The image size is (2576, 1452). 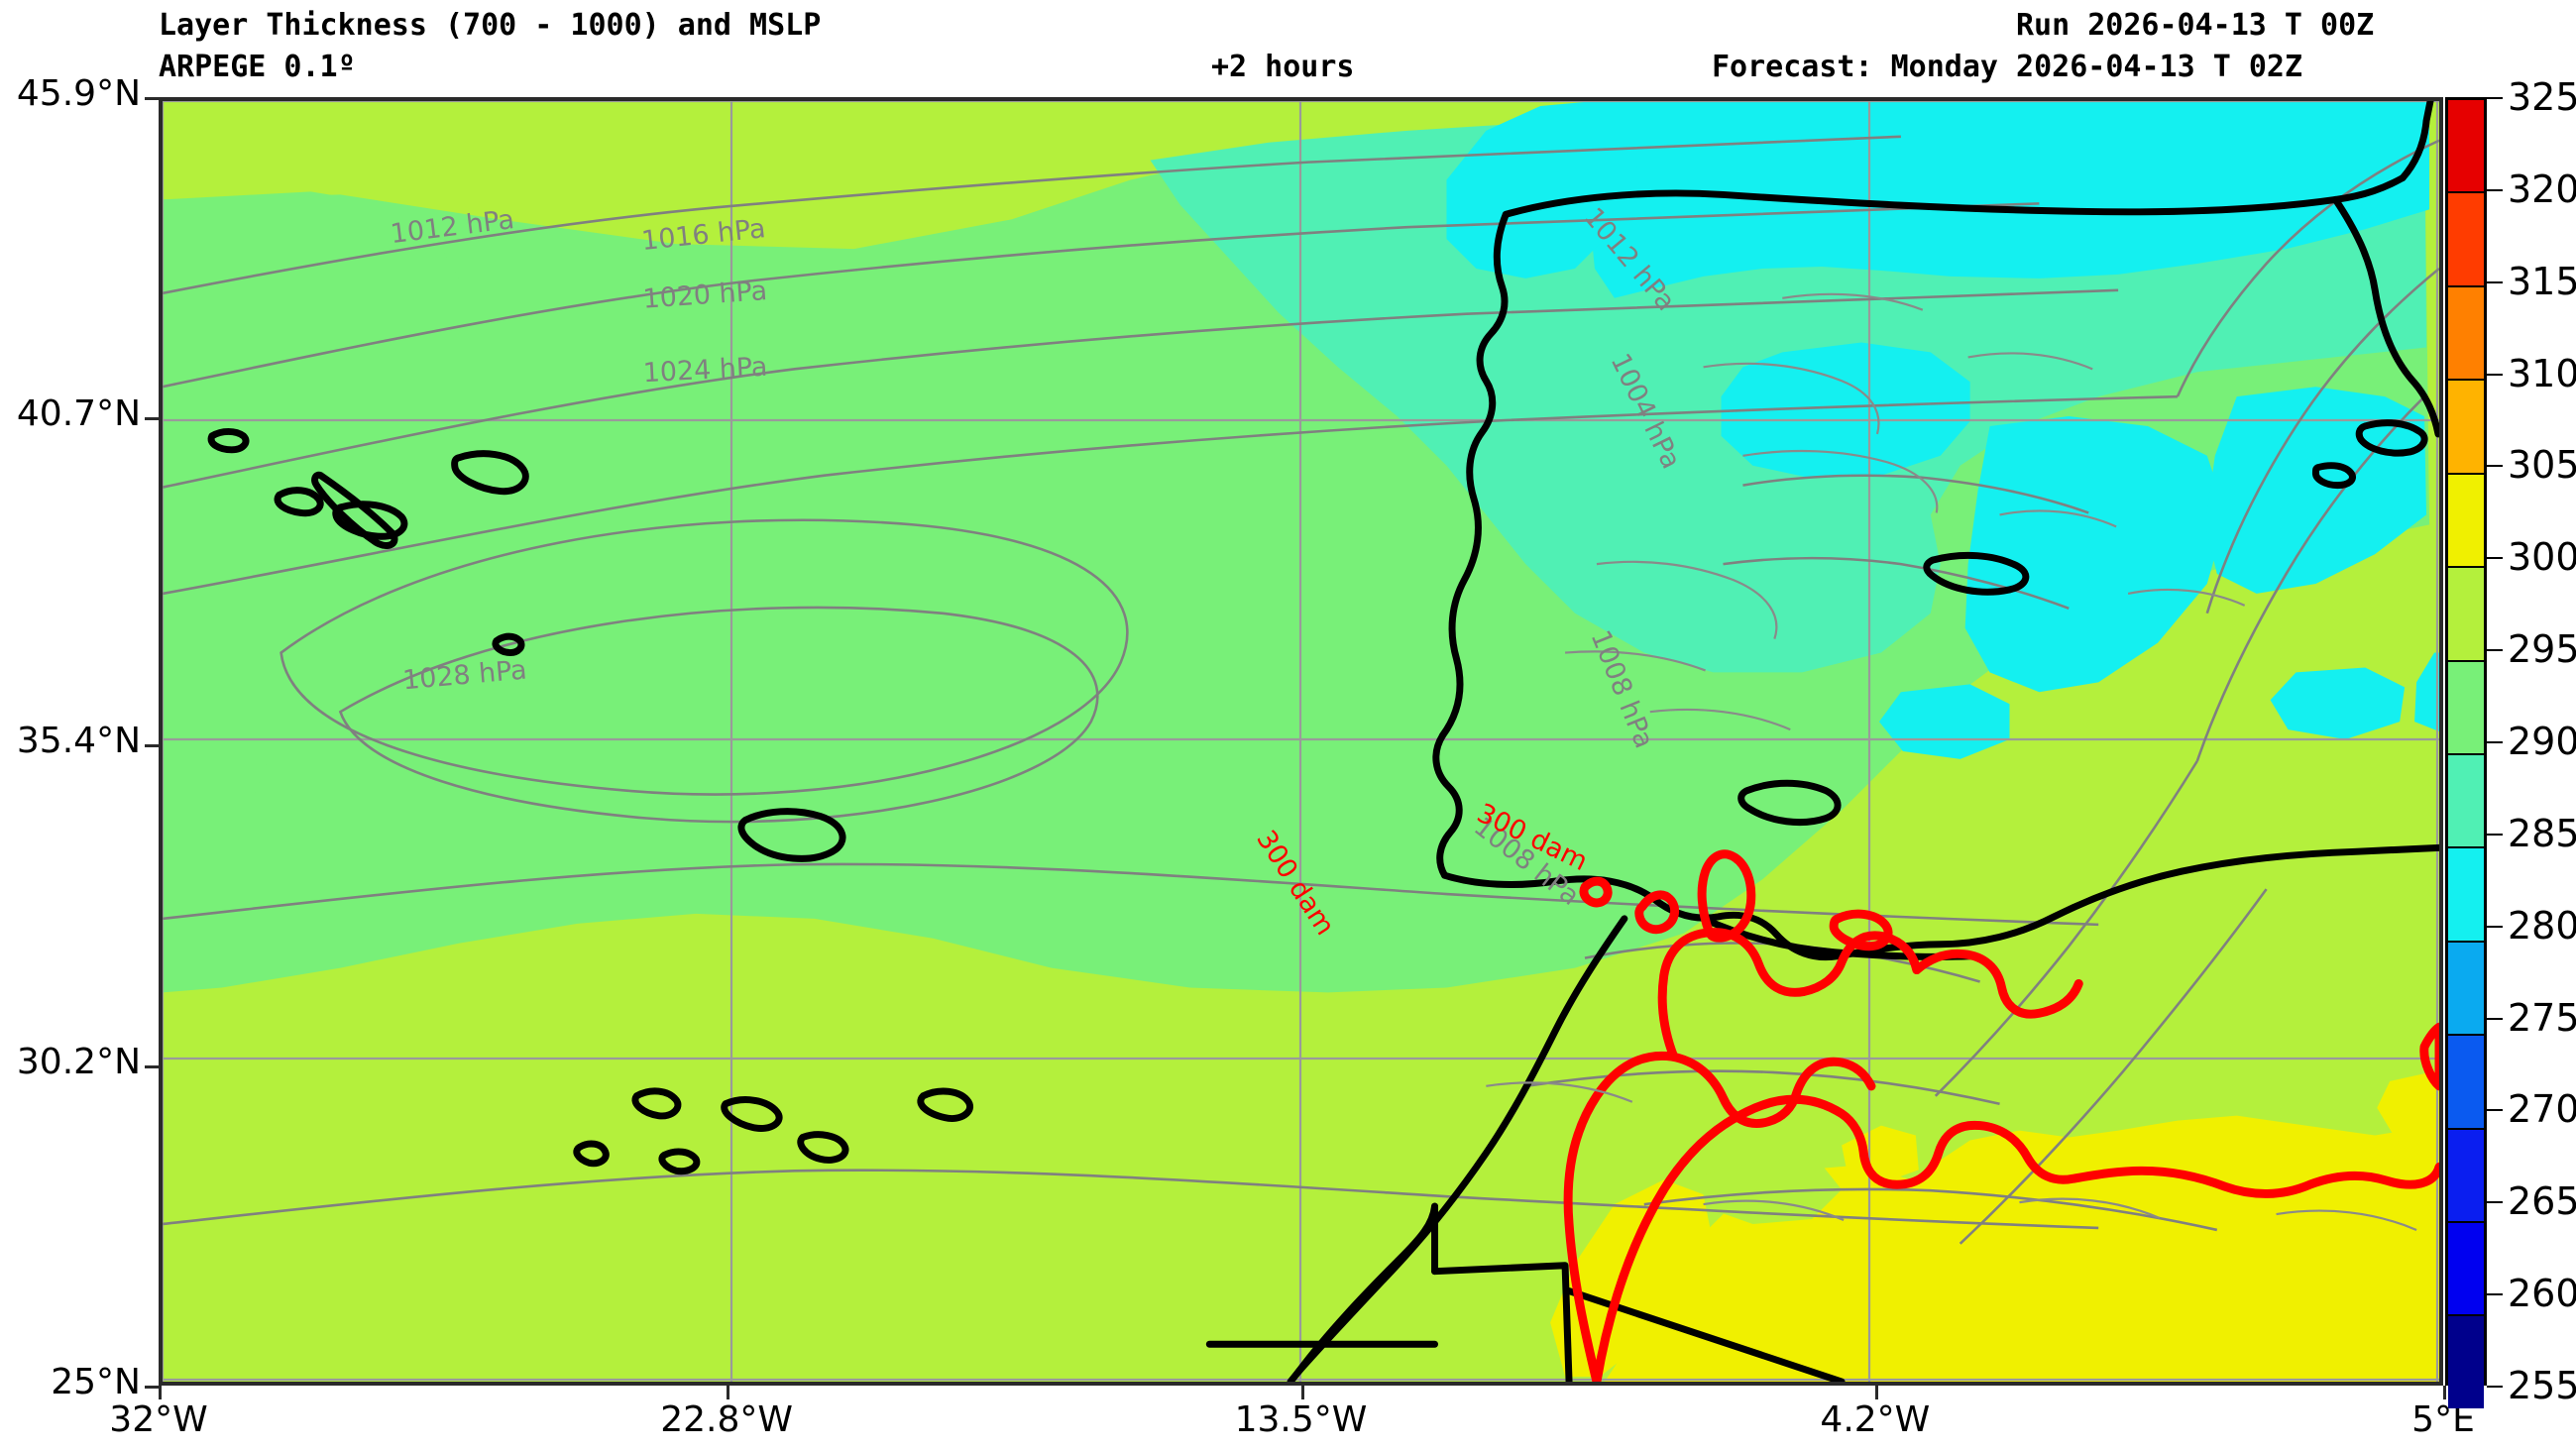 What do you see at coordinates (96, 1382) in the screenshot?
I see `lat-tick-label-4: 25°N` at bounding box center [96, 1382].